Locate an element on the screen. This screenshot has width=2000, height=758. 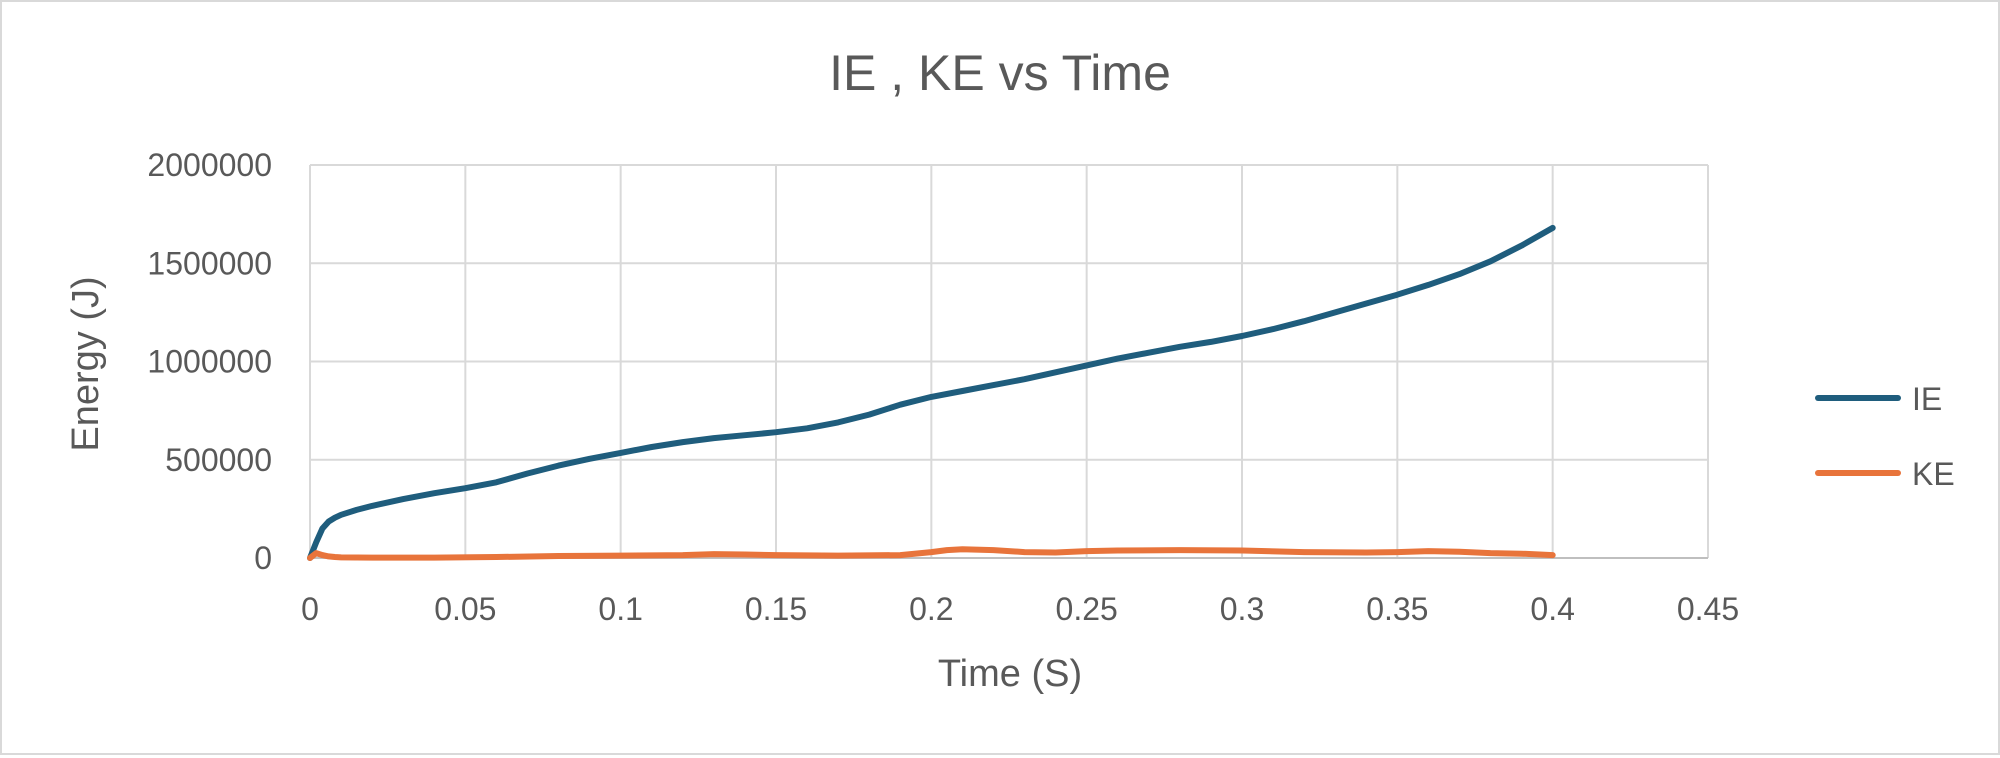
series-line-ke is located at coordinates (931, 553).